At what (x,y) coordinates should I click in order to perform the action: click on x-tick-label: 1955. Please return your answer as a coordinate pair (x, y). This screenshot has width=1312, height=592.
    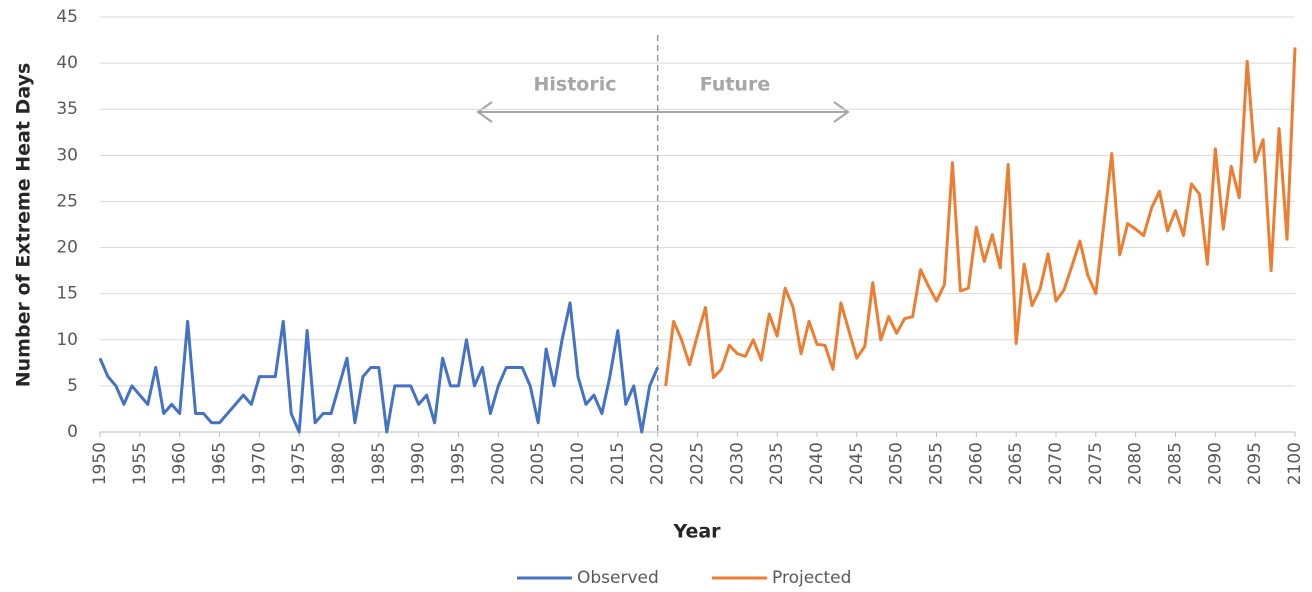
    Looking at the image, I should click on (140, 463).